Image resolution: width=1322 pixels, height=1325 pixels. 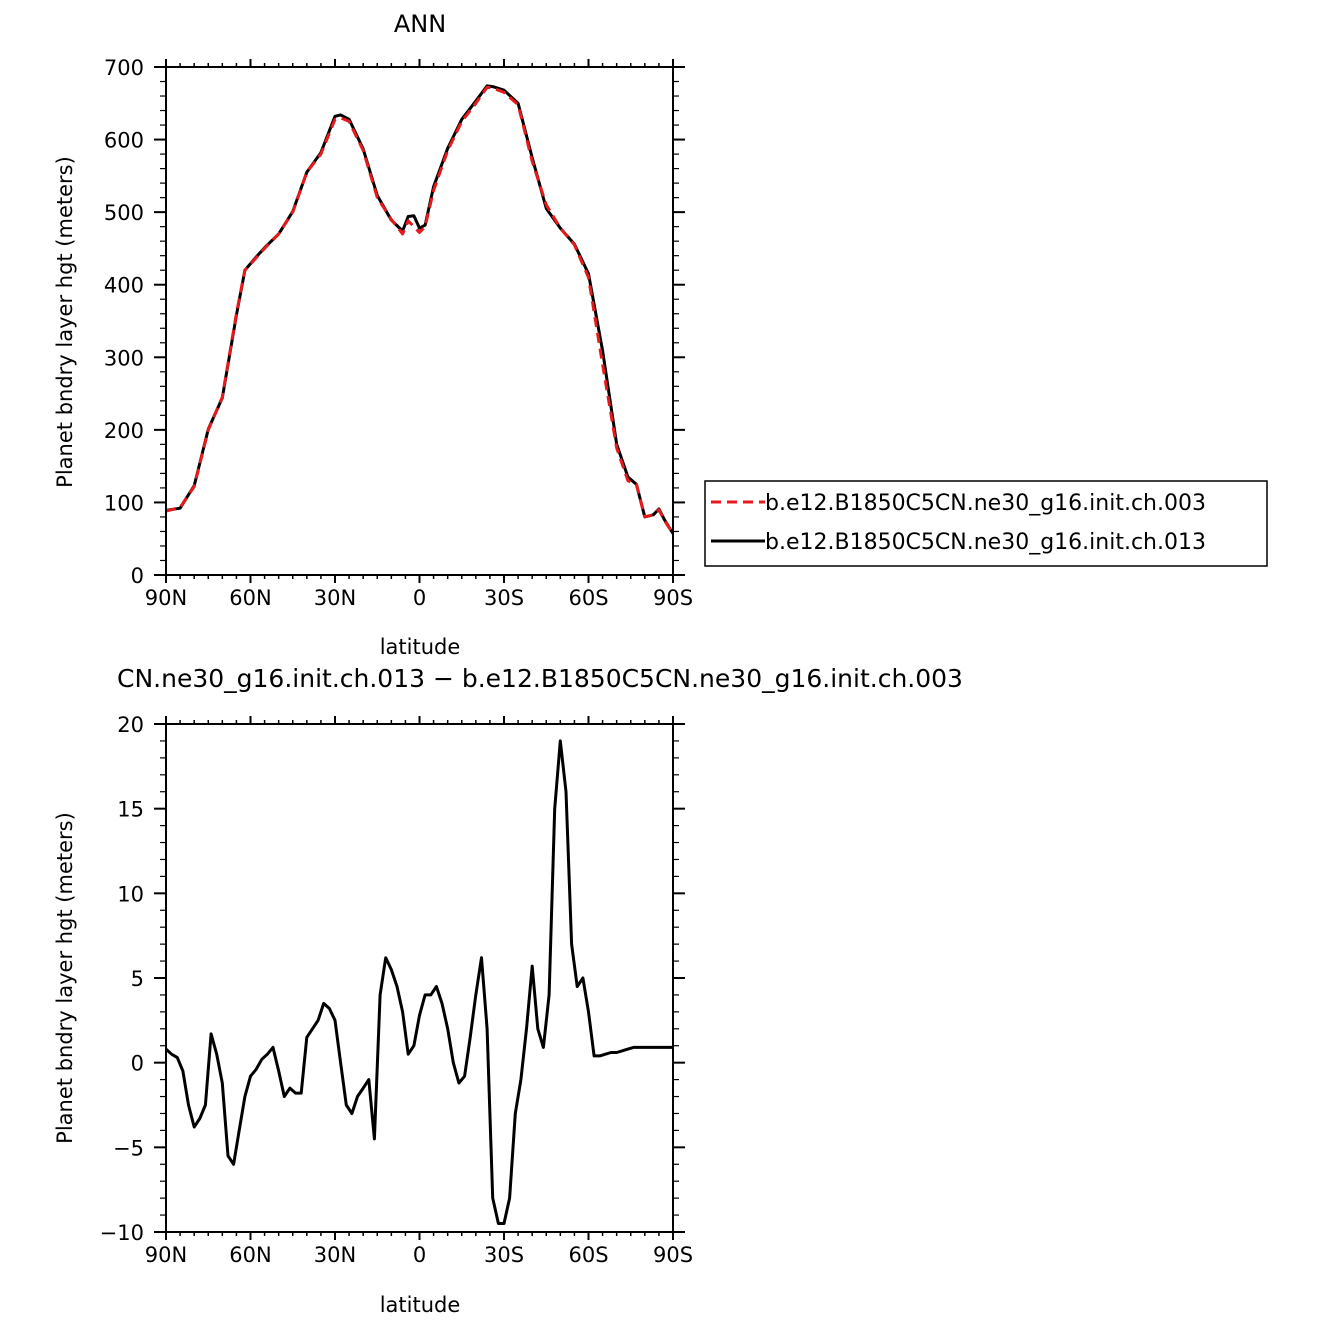 I want to click on y-tick-label: −10, so click(x=122, y=1233).